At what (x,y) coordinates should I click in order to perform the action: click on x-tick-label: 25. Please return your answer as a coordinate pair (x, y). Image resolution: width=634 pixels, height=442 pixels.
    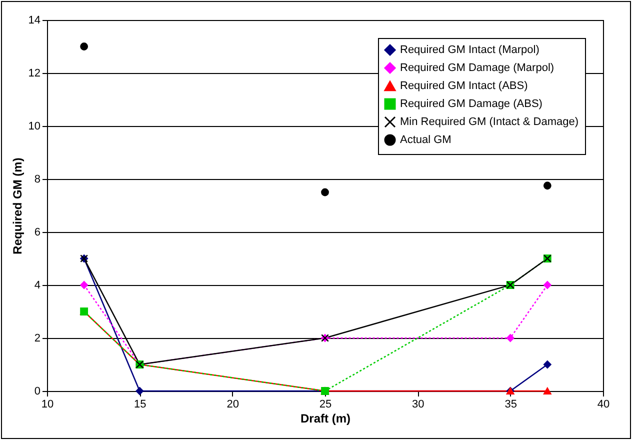
    Looking at the image, I should click on (325, 404).